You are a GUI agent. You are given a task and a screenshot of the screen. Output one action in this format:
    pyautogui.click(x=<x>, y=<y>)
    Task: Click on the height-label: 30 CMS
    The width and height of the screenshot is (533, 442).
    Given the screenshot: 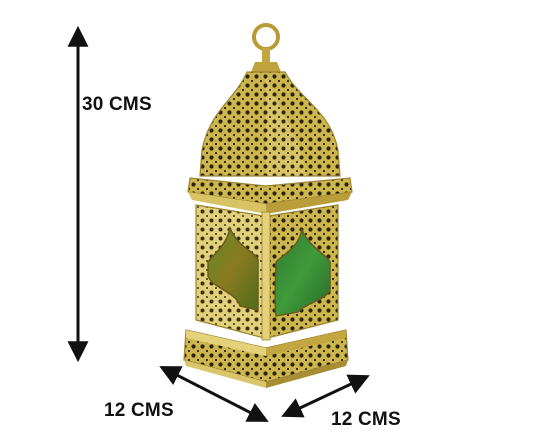 What is the action you would take?
    pyautogui.click(x=117, y=104)
    